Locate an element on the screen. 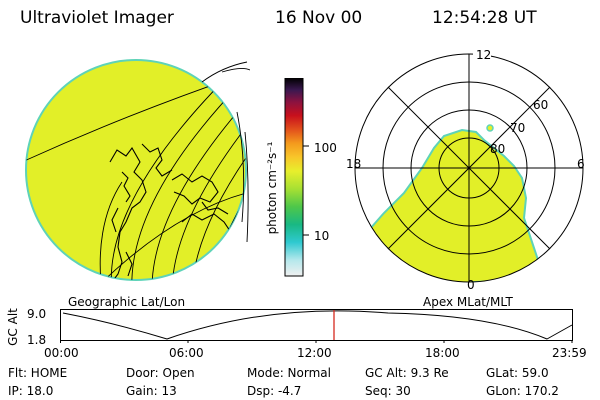 This screenshot has width=600, height=400. altitude-xtick-1: 06:00 is located at coordinates (186, 353).